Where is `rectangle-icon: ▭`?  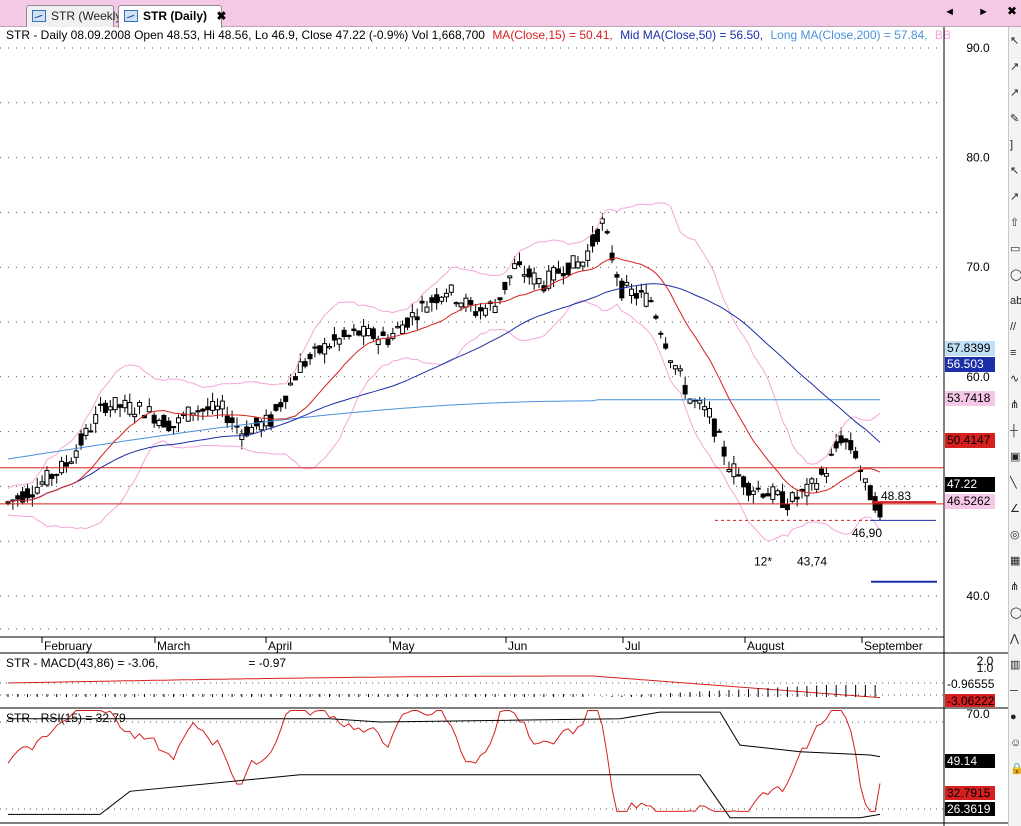
rectangle-icon: ▭ is located at coordinates (1015, 249).